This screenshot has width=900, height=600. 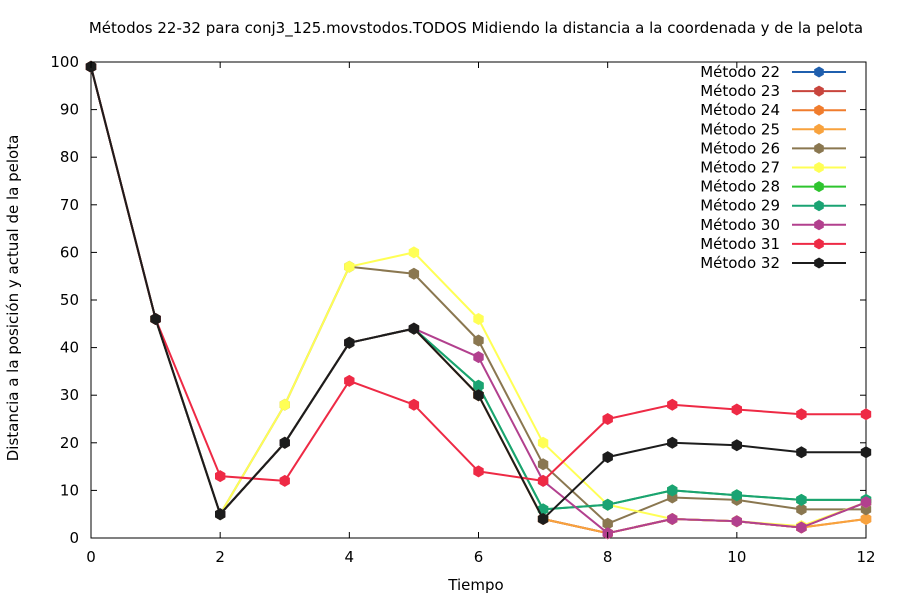 I want to click on legend-label: Método 30, so click(x=740, y=225).